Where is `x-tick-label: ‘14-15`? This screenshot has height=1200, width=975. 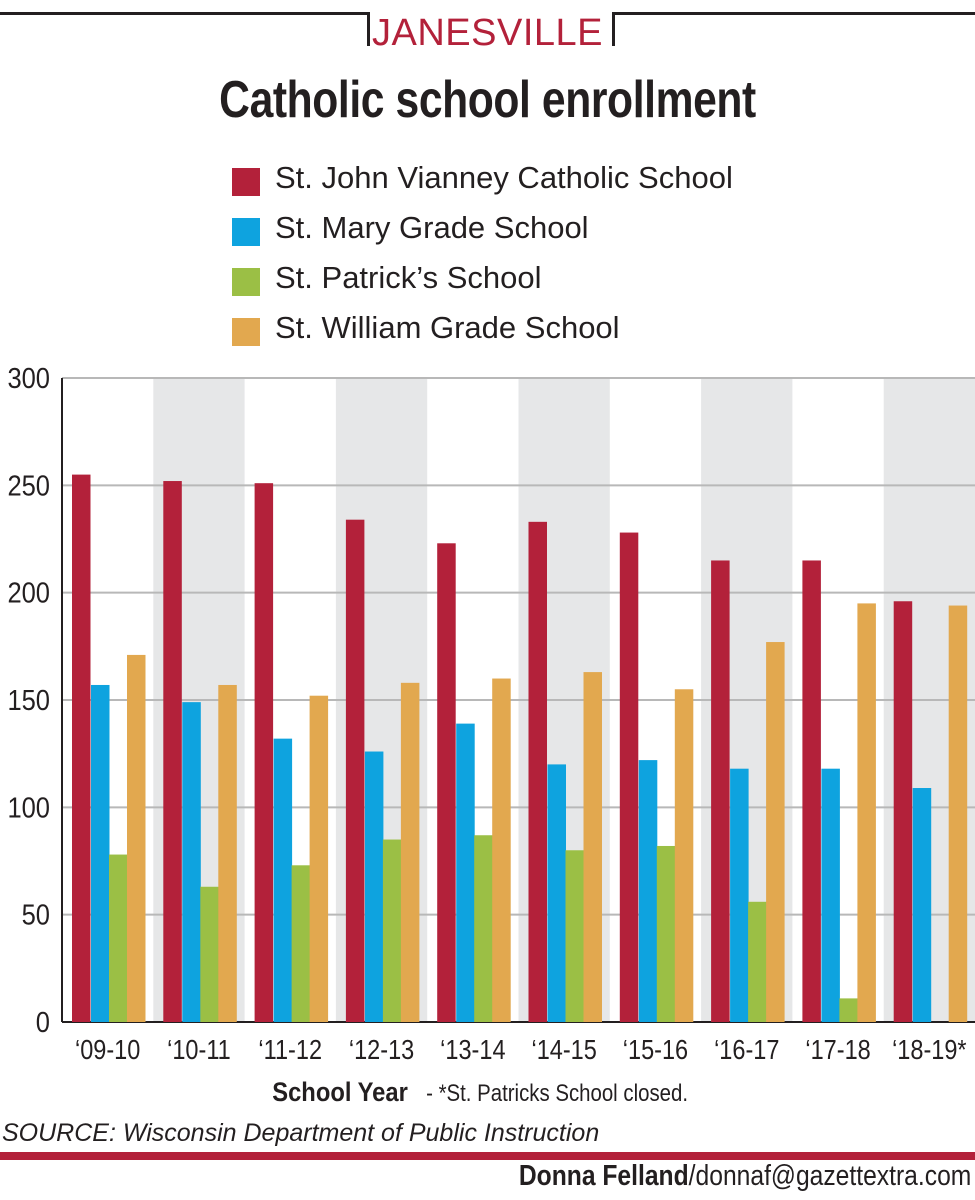 x-tick-label: ‘14-15 is located at coordinates (563, 1050).